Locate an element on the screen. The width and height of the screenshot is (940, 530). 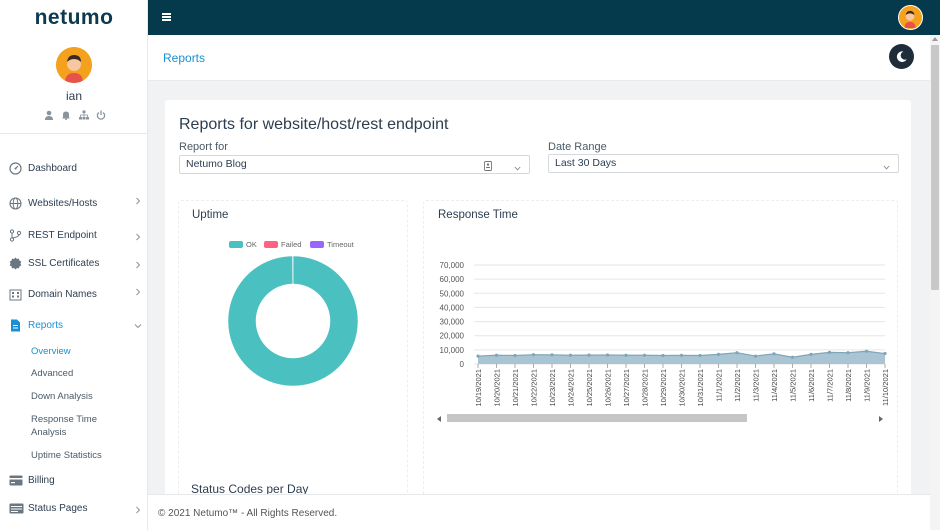
legend-ok: OK is located at coordinates (243, 244).